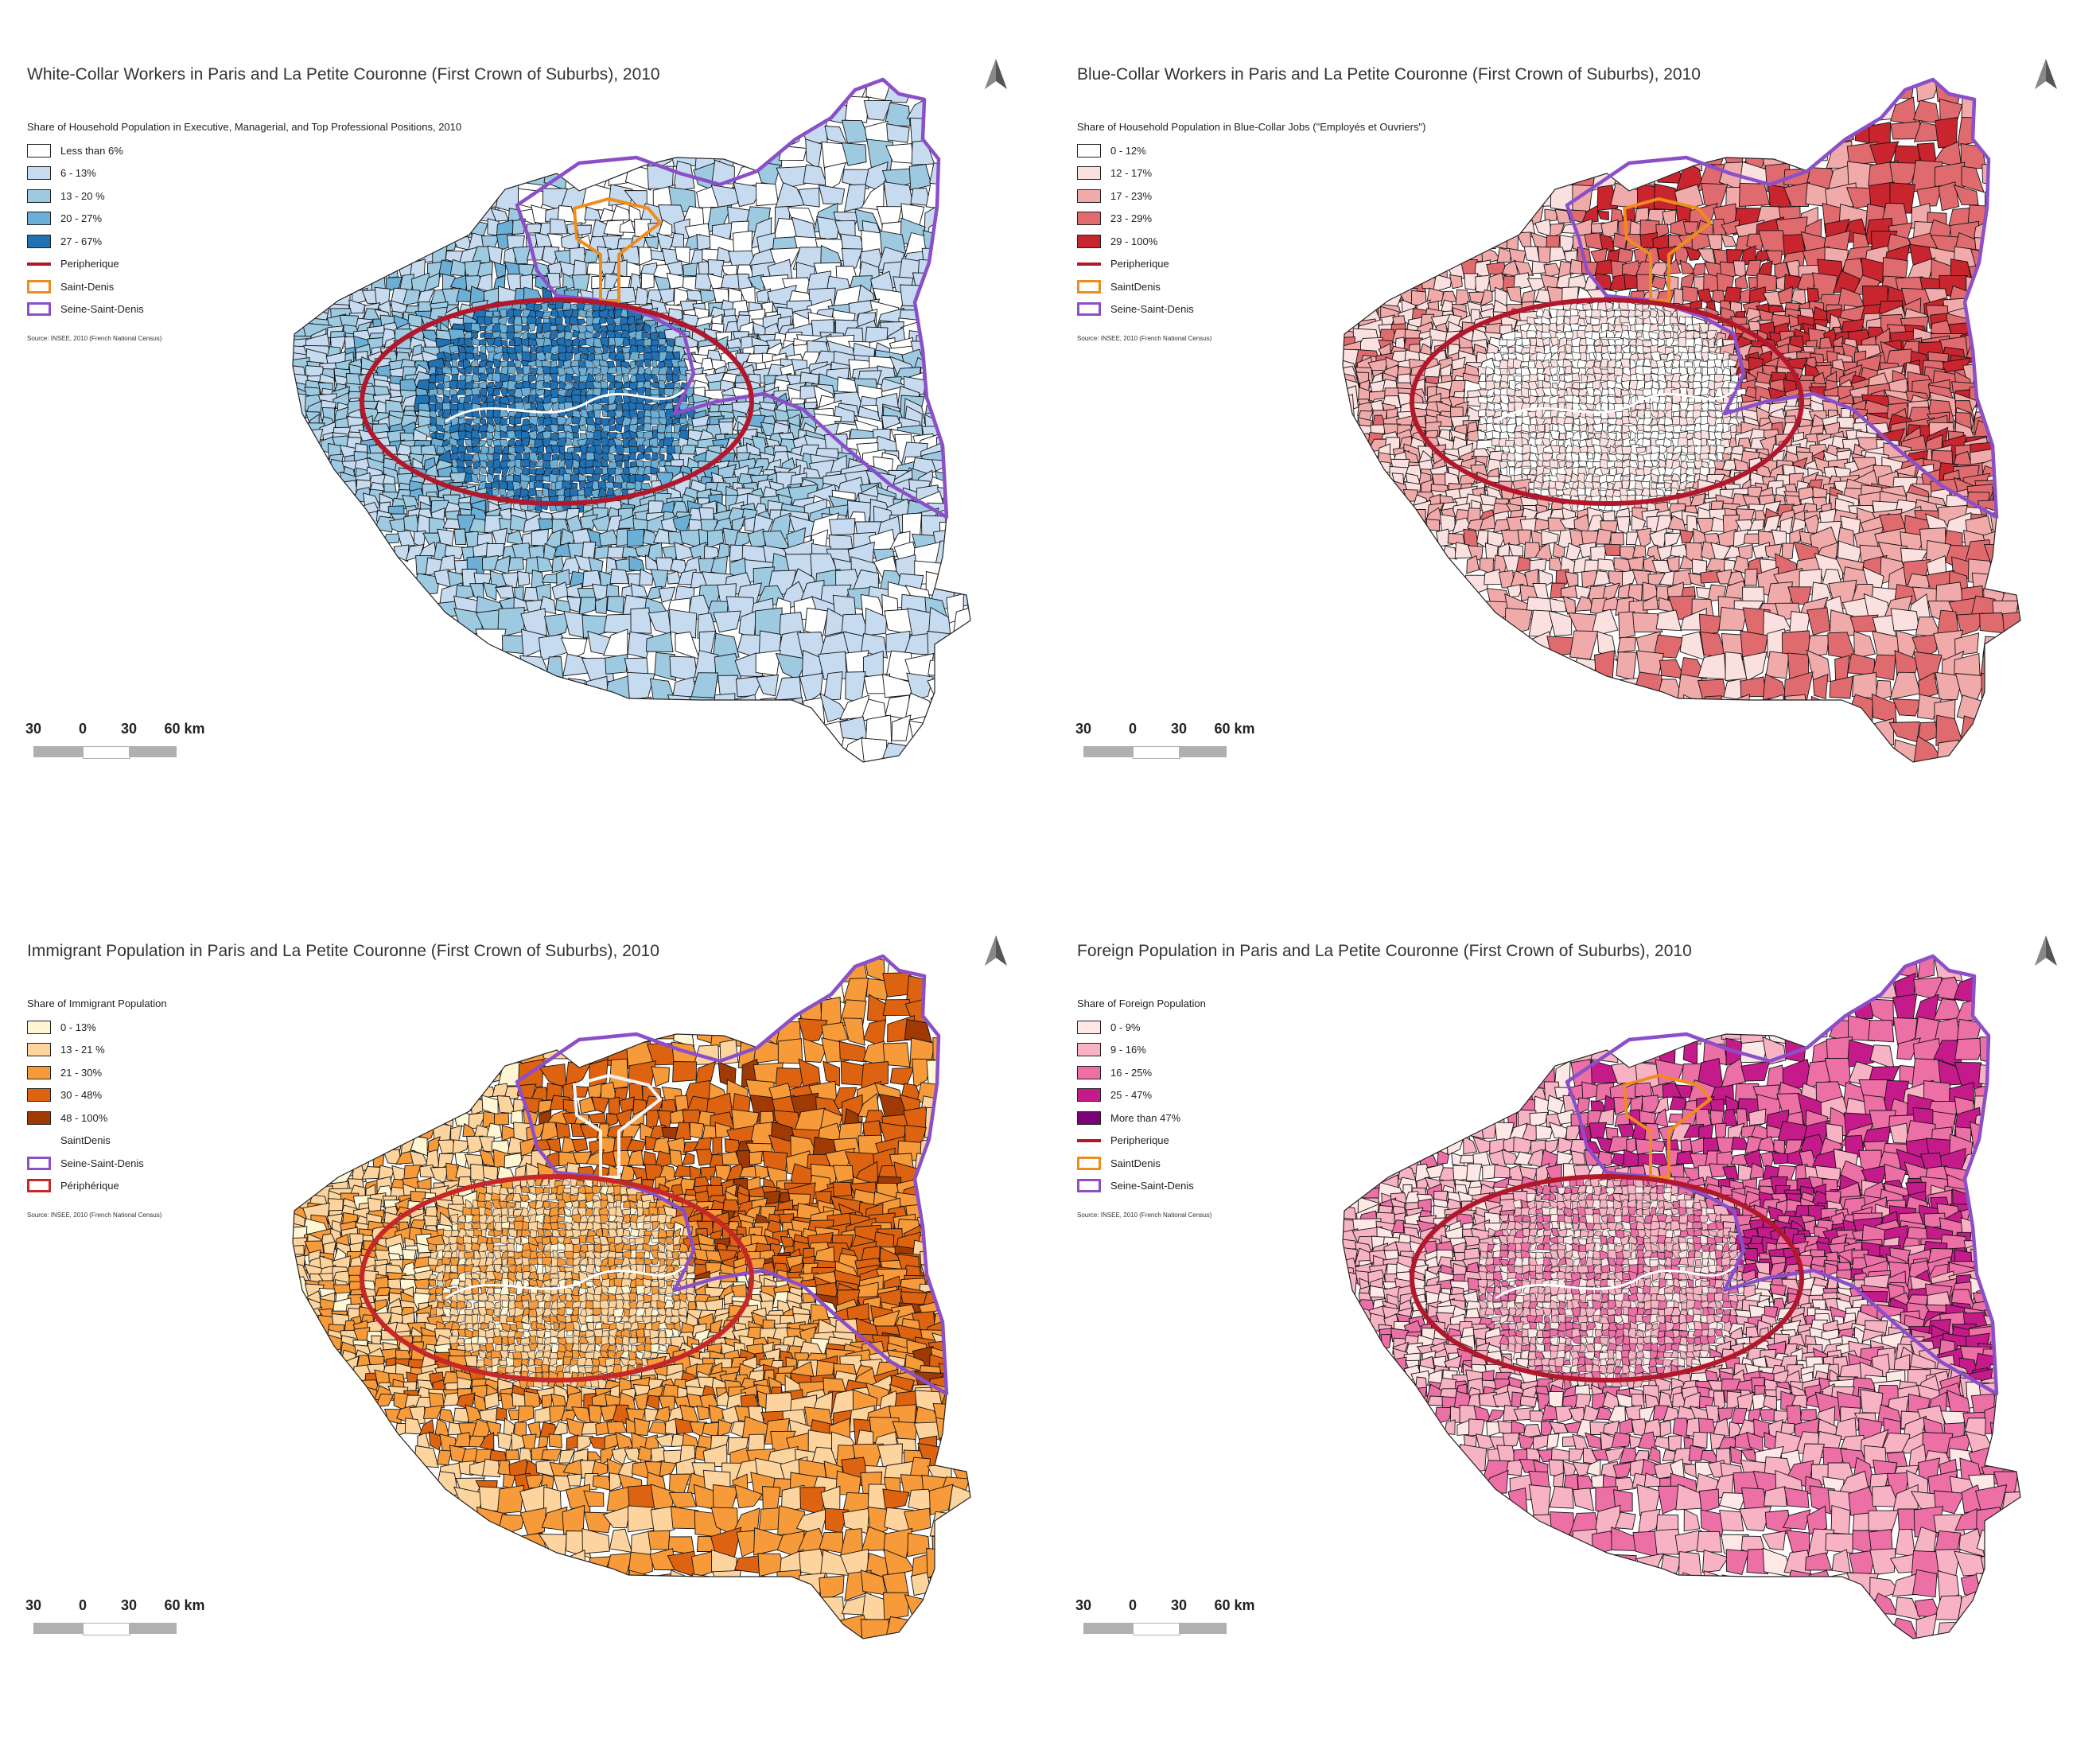 This screenshot has width=2100, height=1754. Describe the element at coordinates (87, 286) in the screenshot. I see `legend-label: Saint-Denis` at that location.